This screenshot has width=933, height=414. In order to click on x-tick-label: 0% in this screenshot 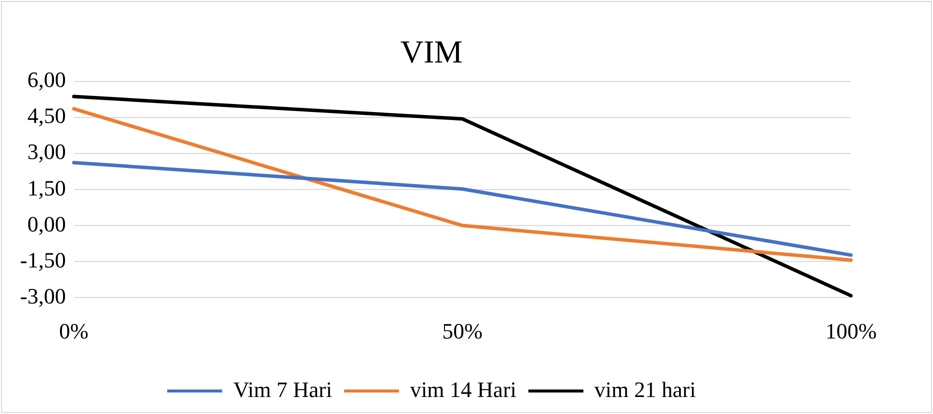, I will do `click(73, 331)`.